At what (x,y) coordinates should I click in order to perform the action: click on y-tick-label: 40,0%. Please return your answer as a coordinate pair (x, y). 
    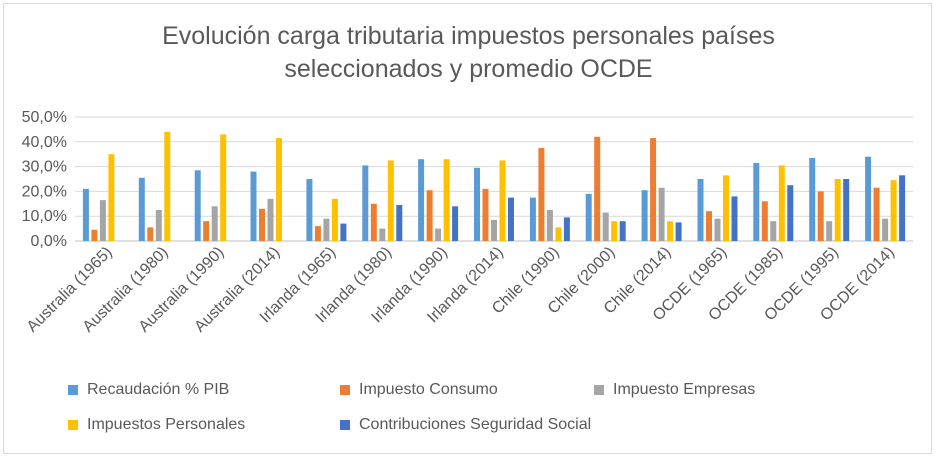
    Looking at the image, I should click on (44, 142).